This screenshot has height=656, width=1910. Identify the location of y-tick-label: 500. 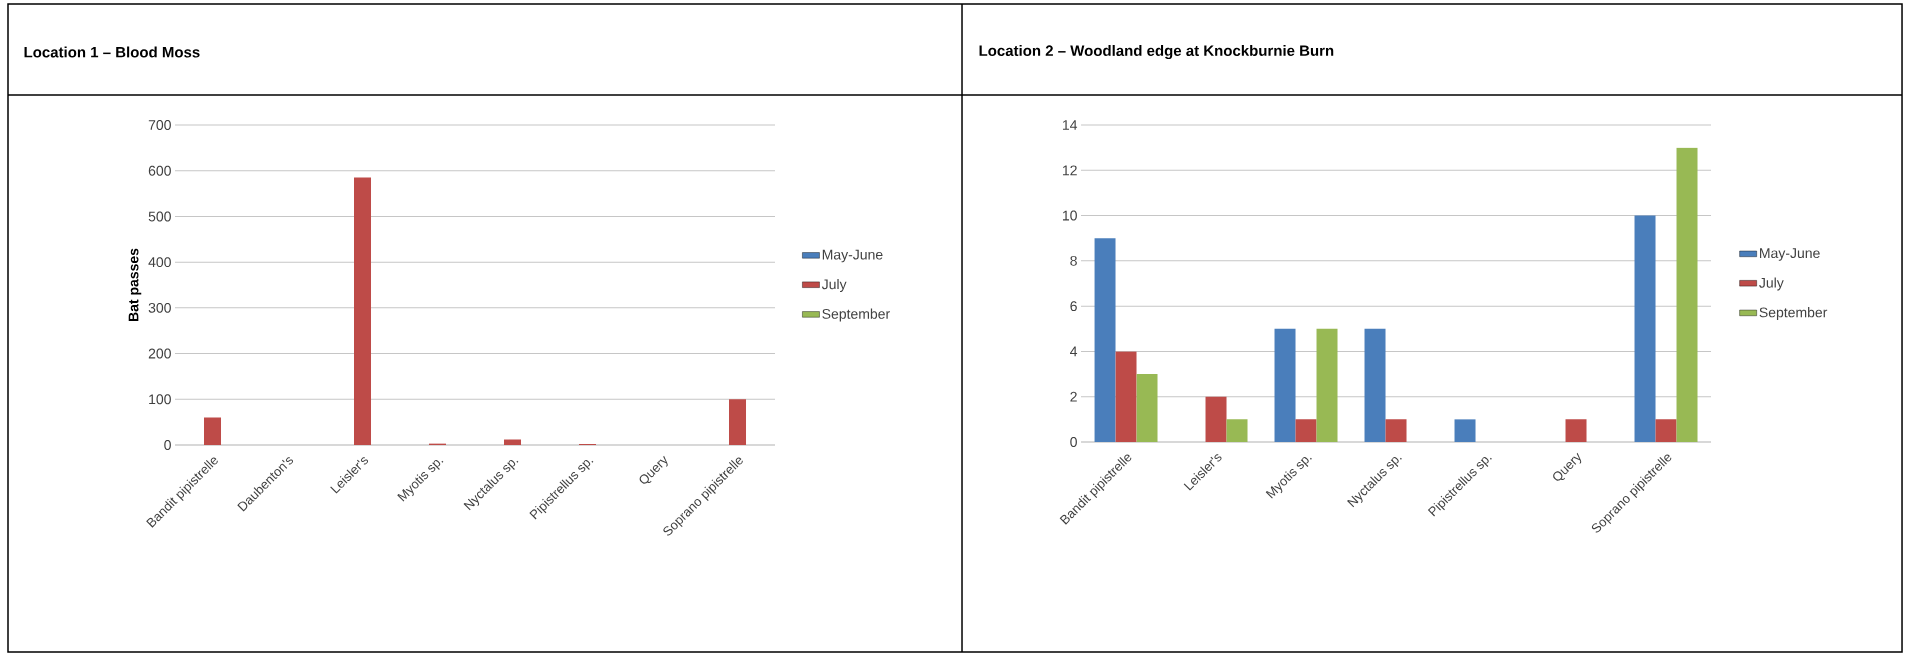
(159, 216).